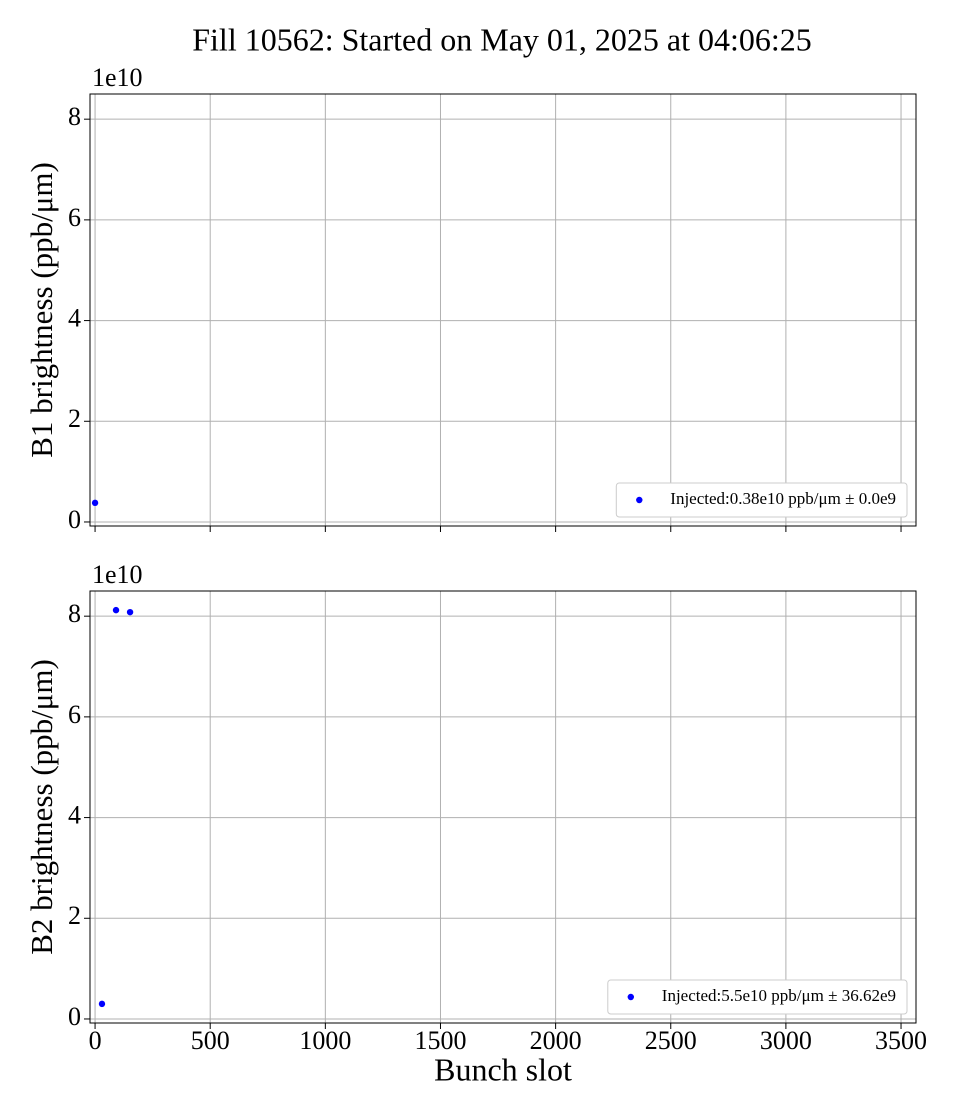  What do you see at coordinates (325, 1040) in the screenshot?
I see `x-tick-label: 1000` at bounding box center [325, 1040].